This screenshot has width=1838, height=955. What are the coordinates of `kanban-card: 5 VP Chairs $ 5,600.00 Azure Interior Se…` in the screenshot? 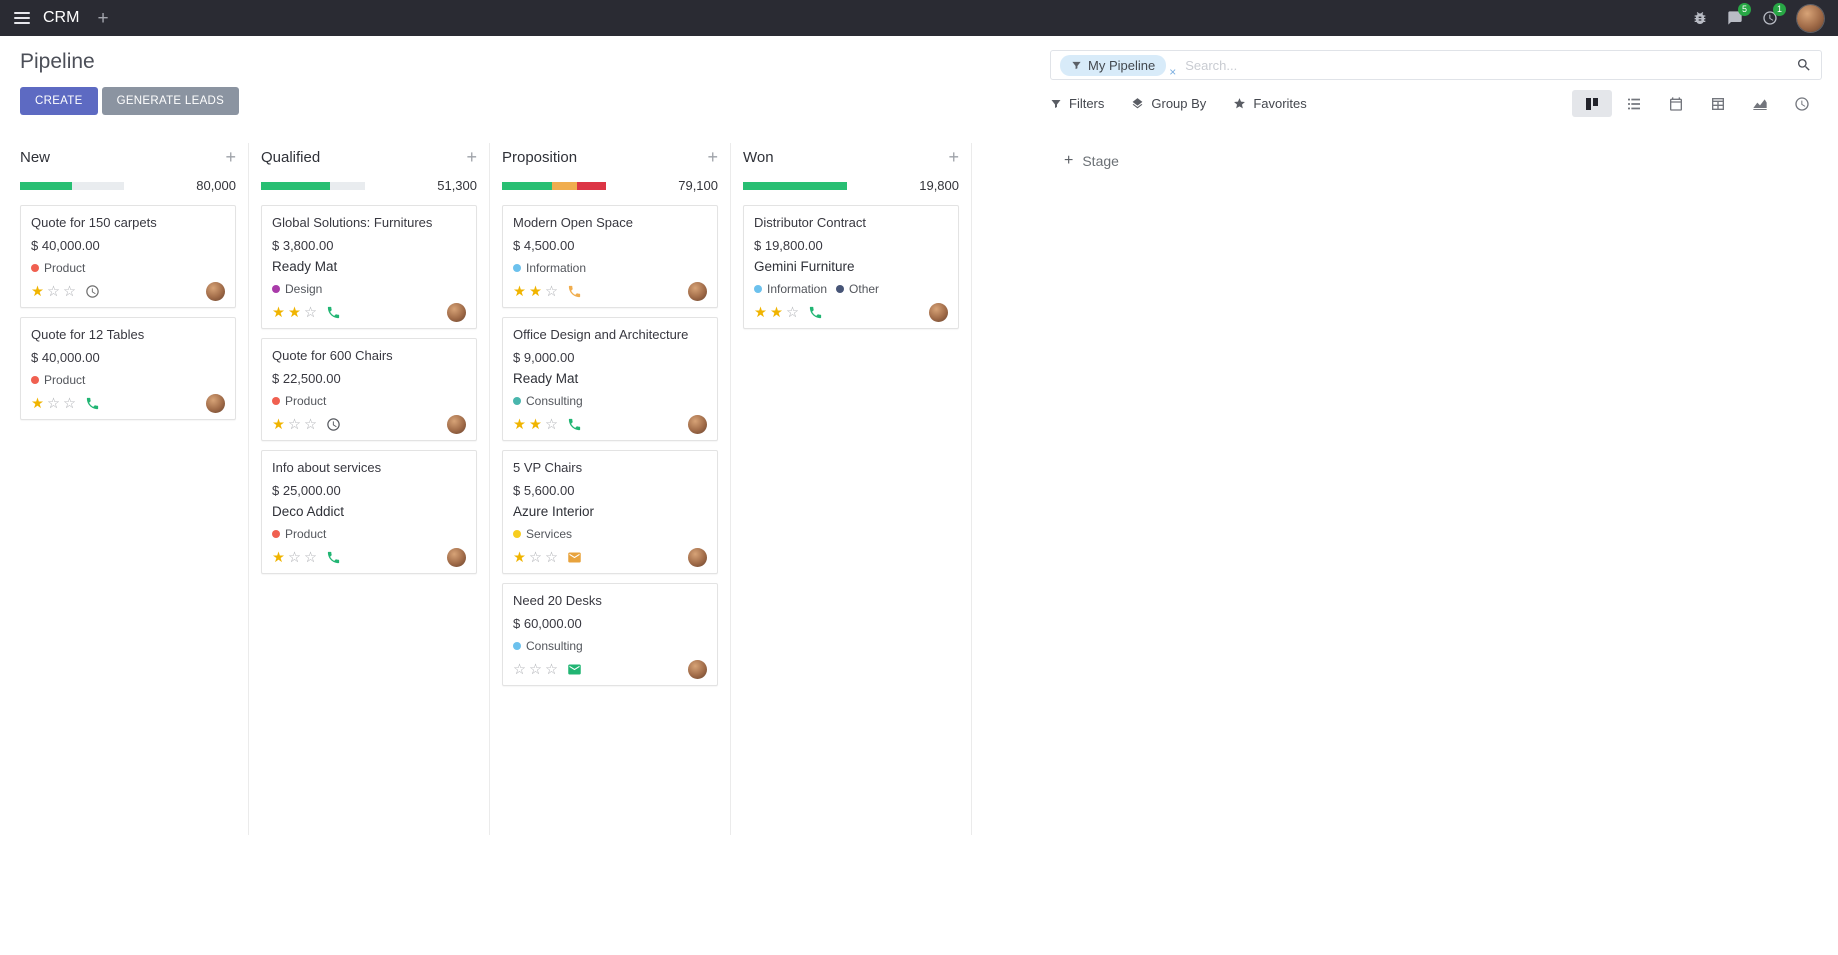 It's located at (610, 512).